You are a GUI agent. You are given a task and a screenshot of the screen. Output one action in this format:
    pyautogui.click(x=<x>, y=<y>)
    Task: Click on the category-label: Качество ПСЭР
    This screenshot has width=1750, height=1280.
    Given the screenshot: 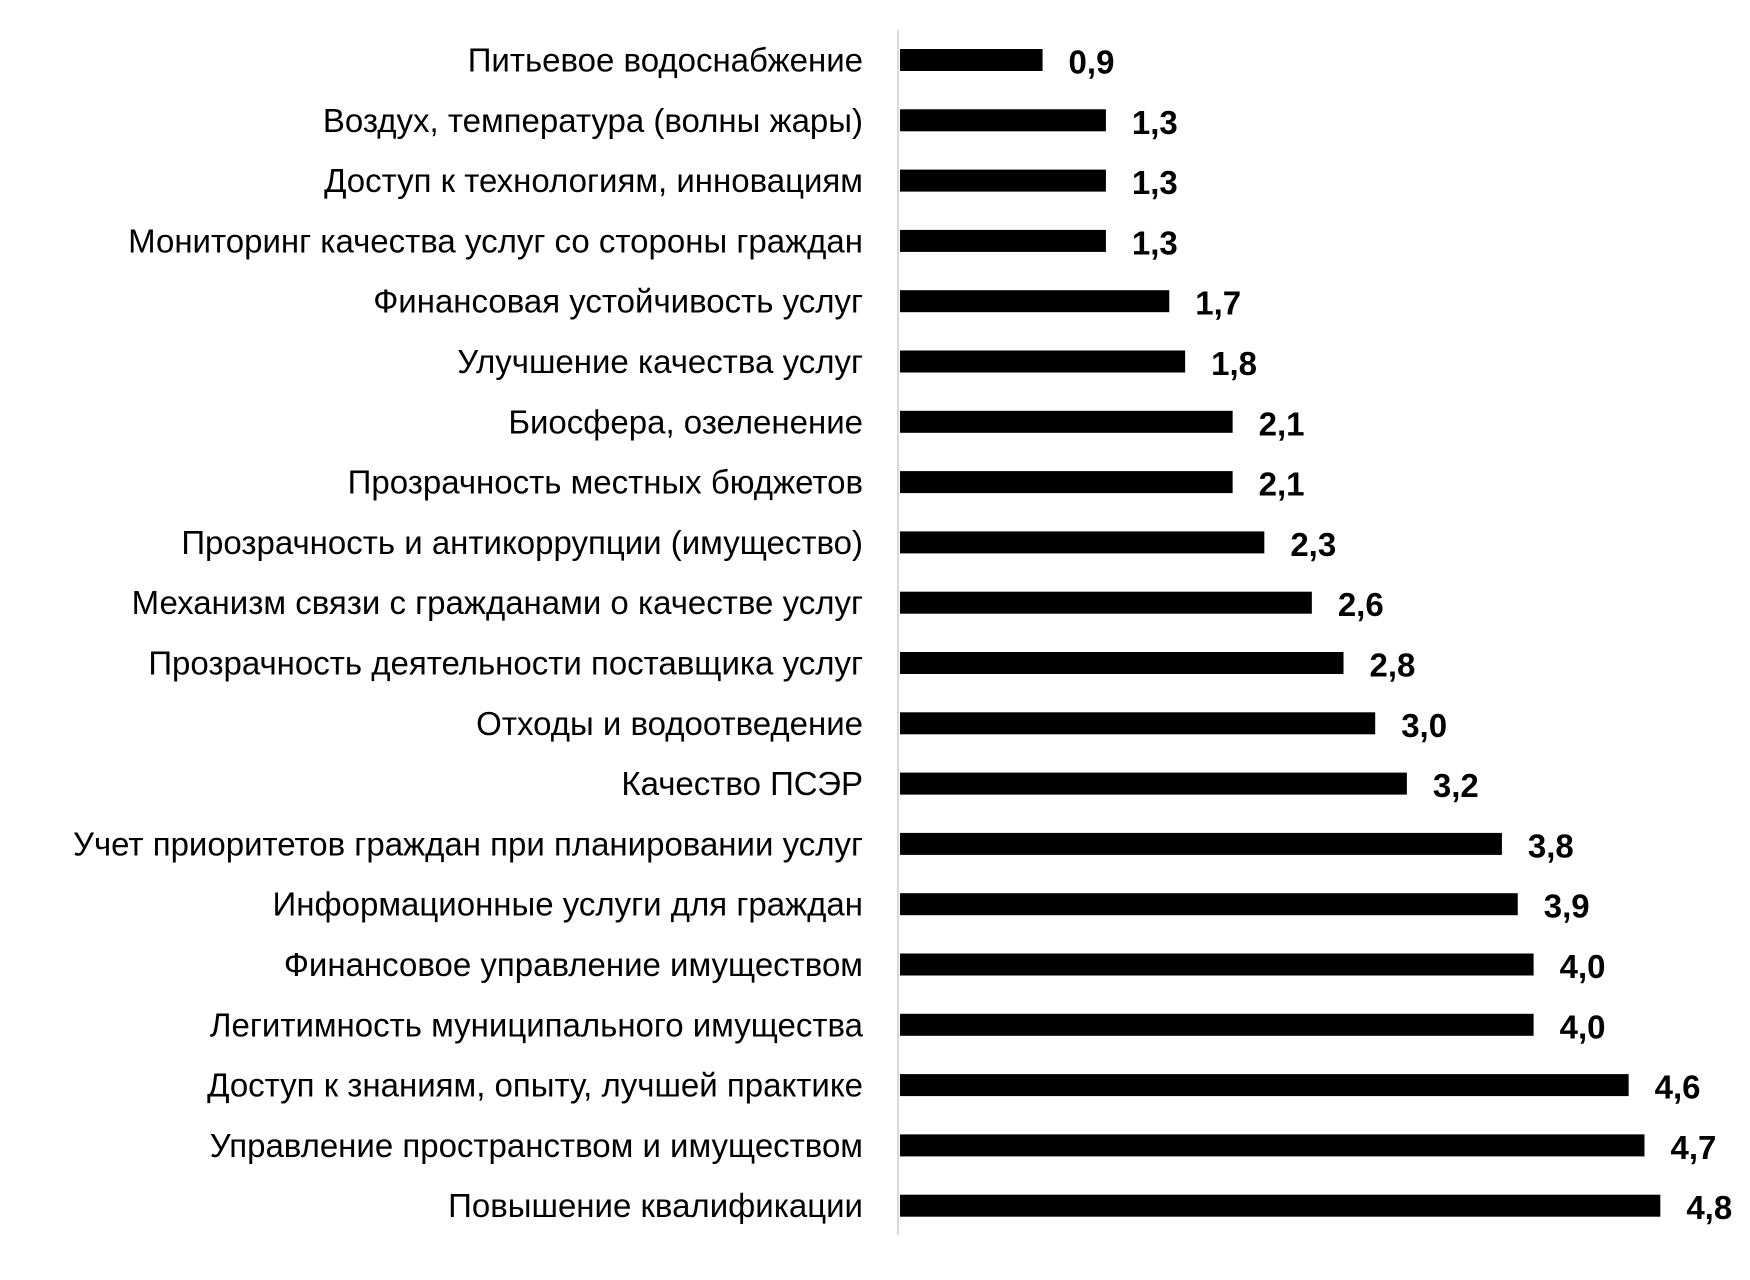 What is the action you would take?
    pyautogui.click(x=742, y=783)
    